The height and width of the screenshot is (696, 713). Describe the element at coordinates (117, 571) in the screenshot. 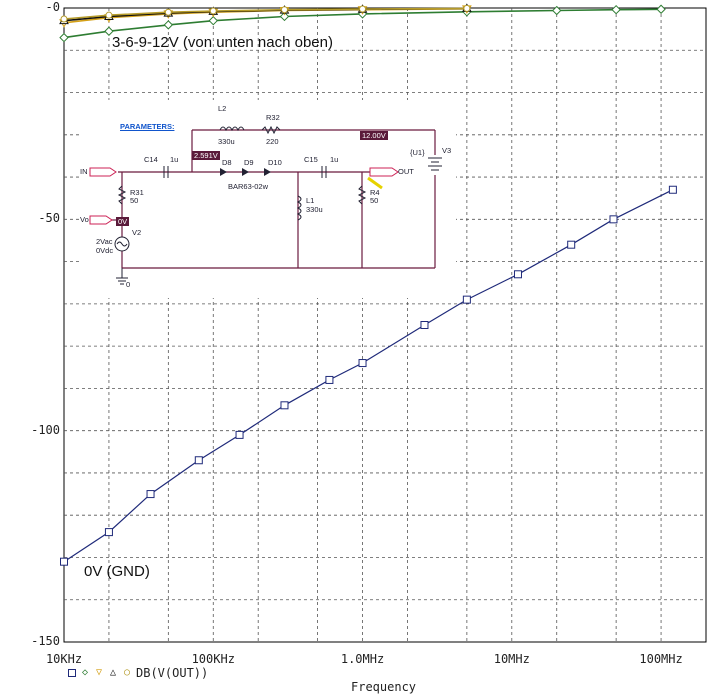

I see `annotation-bottom: 0V (GND)` at that location.